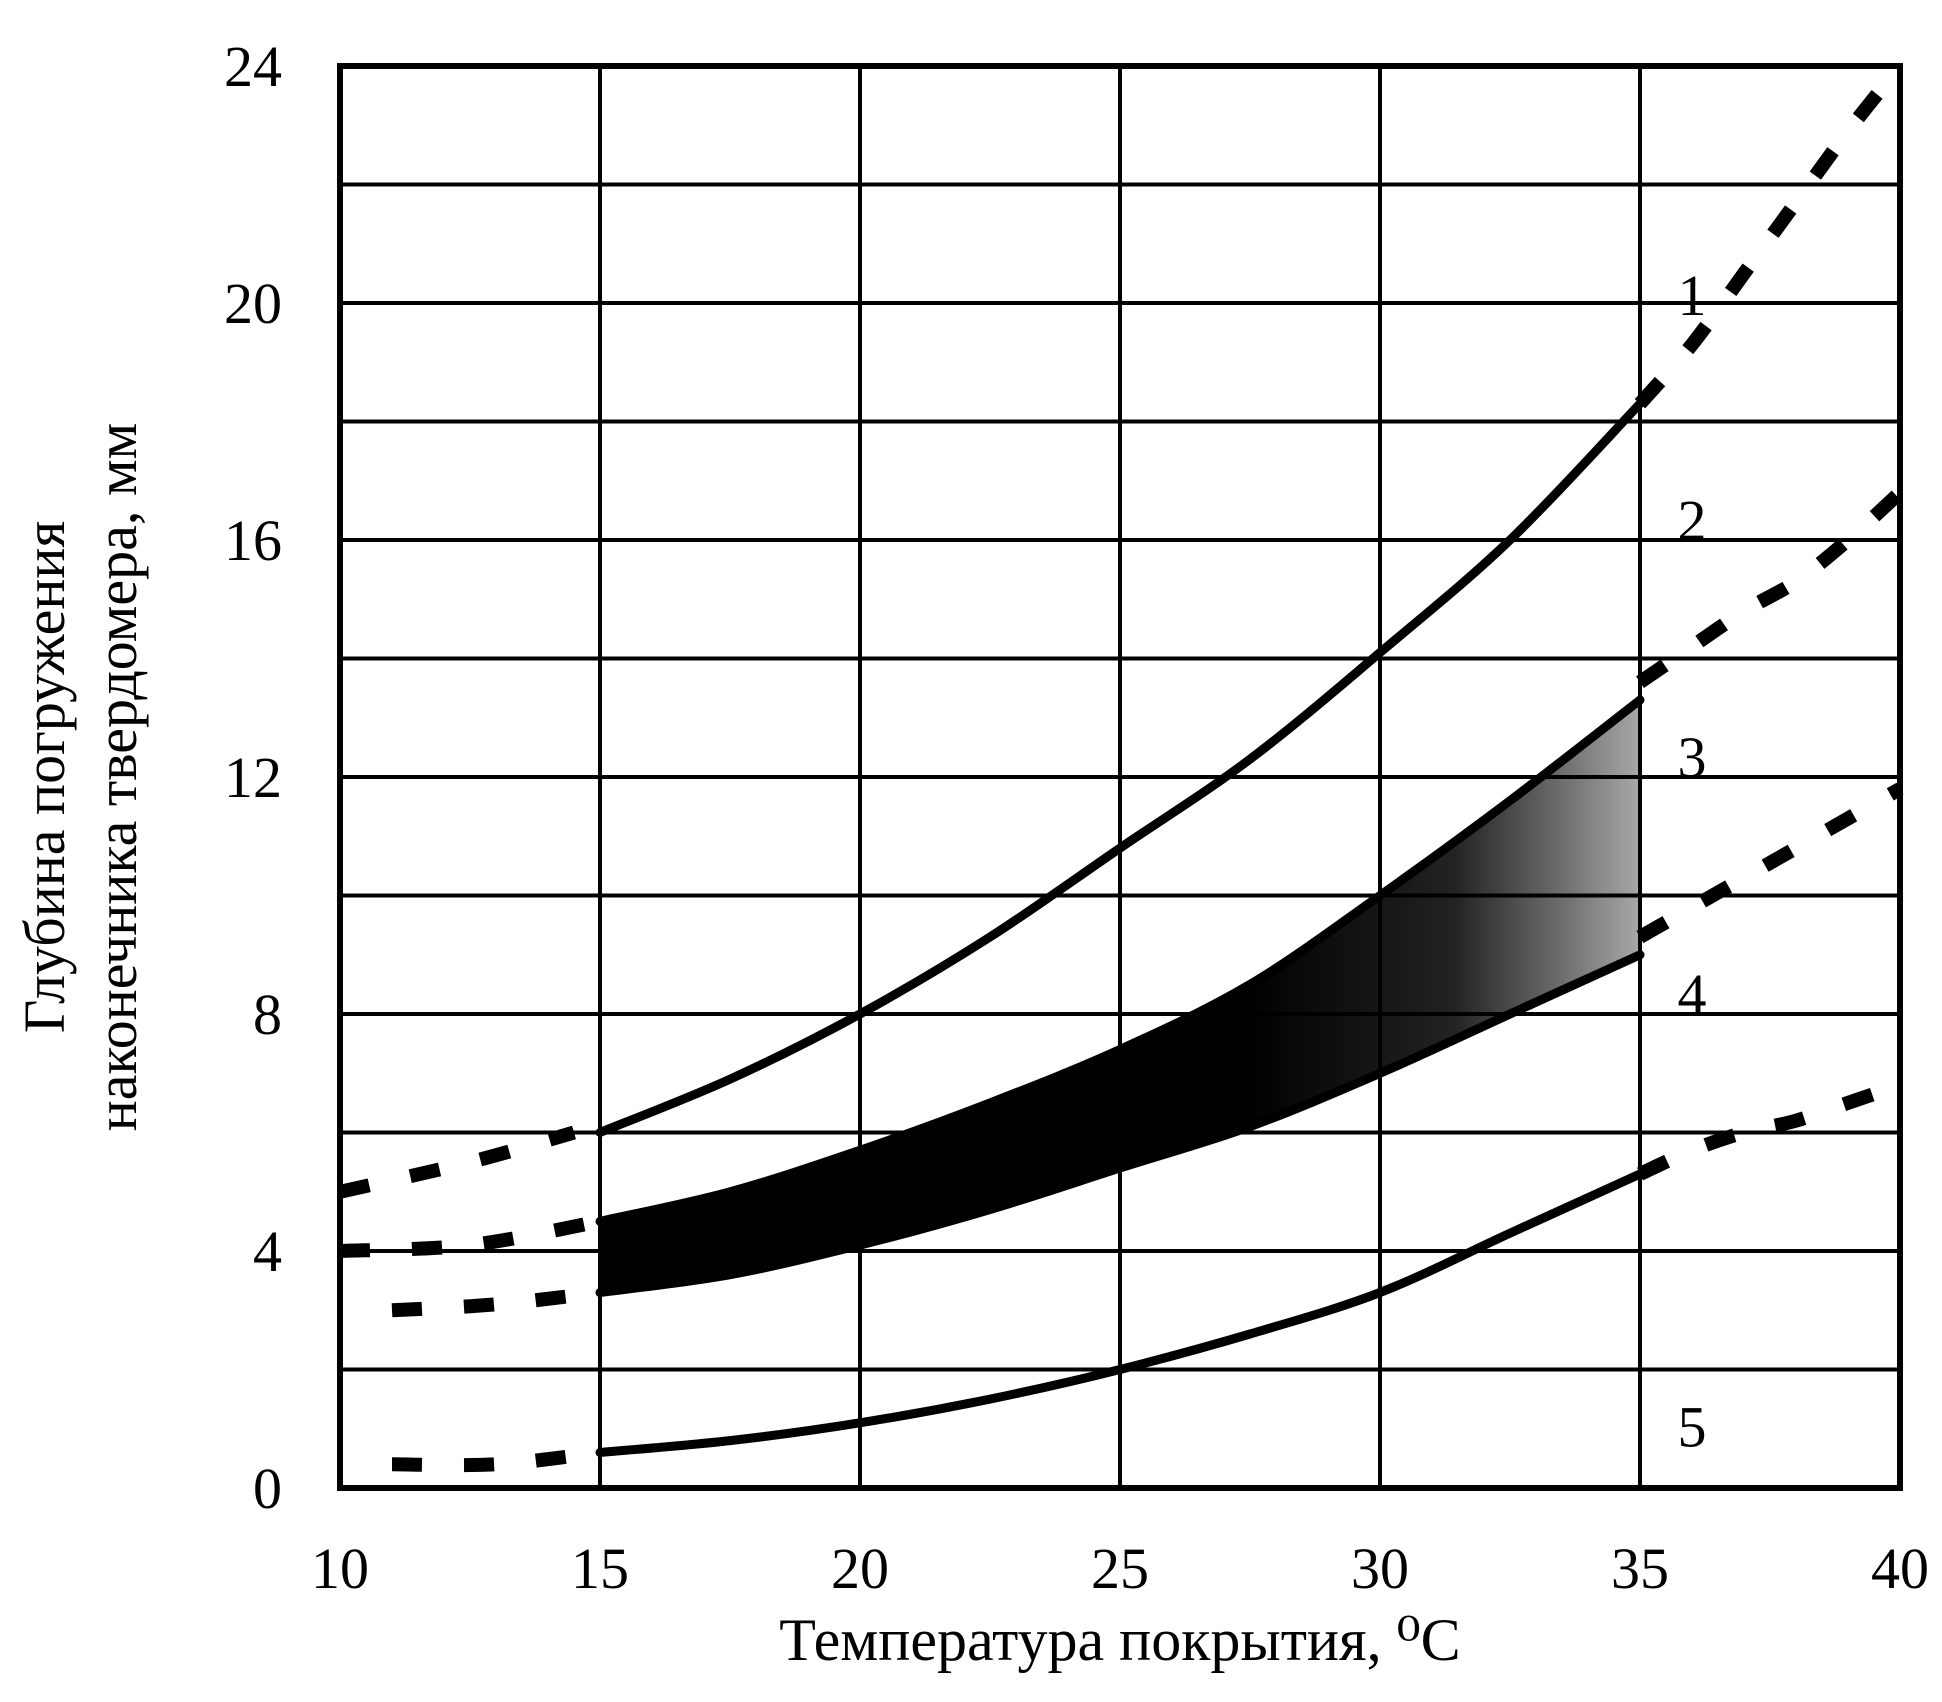 This screenshot has width=1942, height=1702. I want to click on y-tick-label: 4, so click(267, 1251).